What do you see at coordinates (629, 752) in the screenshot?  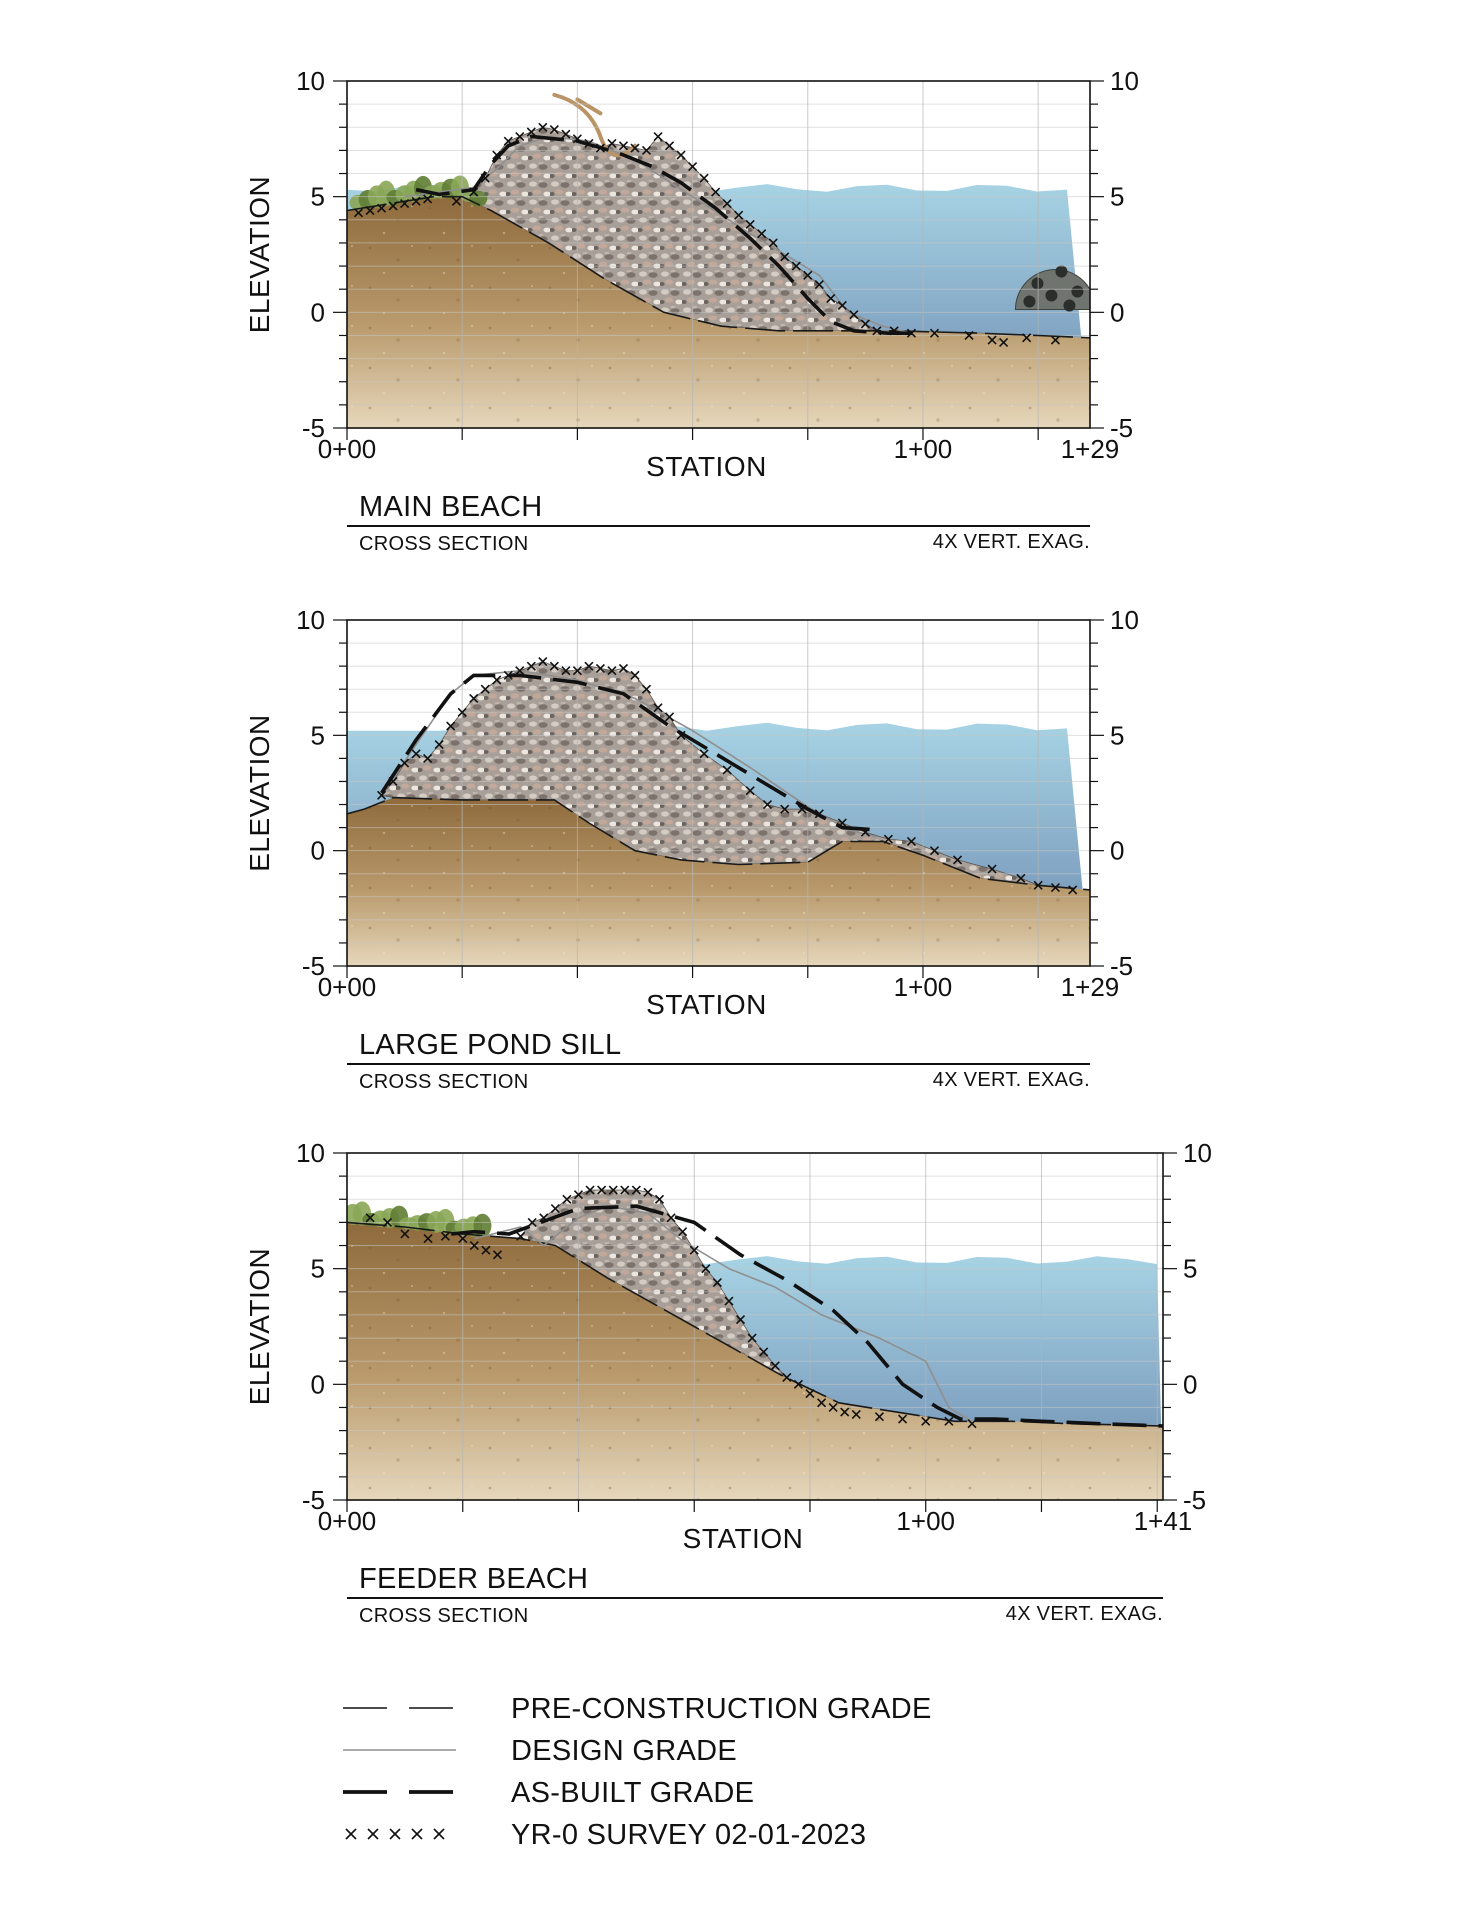 I see `as-built-grade-line` at bounding box center [629, 752].